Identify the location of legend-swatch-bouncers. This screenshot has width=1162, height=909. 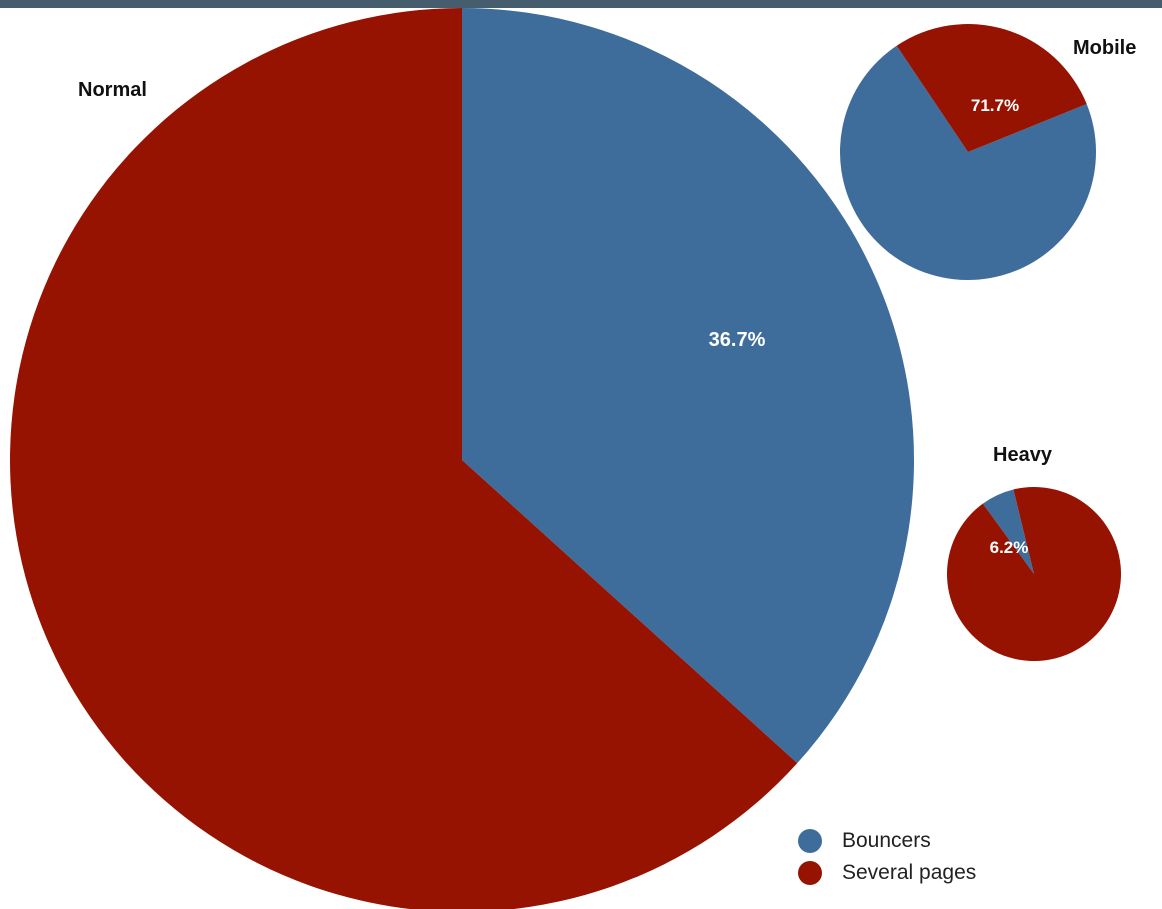
(810, 841).